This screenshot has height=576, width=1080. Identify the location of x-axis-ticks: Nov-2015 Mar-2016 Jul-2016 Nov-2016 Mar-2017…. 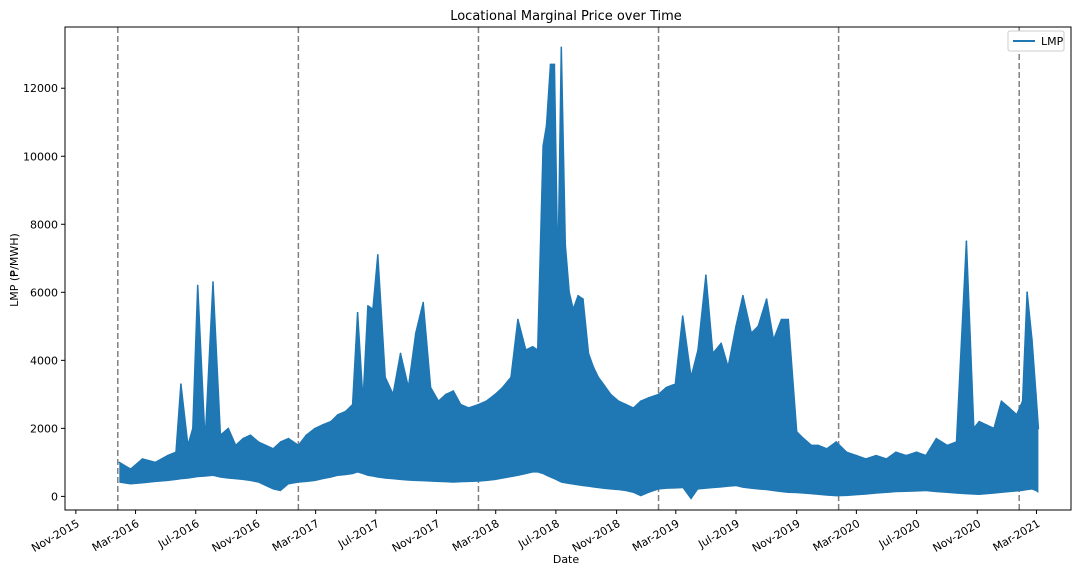
(535, 532).